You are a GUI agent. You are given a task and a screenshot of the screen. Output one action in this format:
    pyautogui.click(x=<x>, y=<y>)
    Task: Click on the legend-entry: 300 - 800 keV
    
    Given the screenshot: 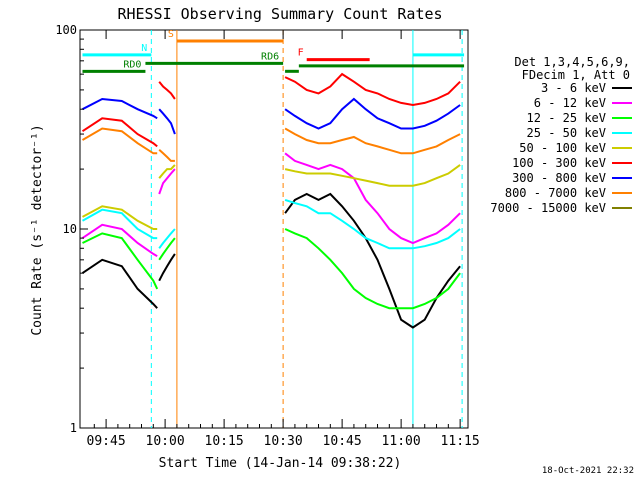 What is the action you would take?
    pyautogui.click(x=572, y=178)
    